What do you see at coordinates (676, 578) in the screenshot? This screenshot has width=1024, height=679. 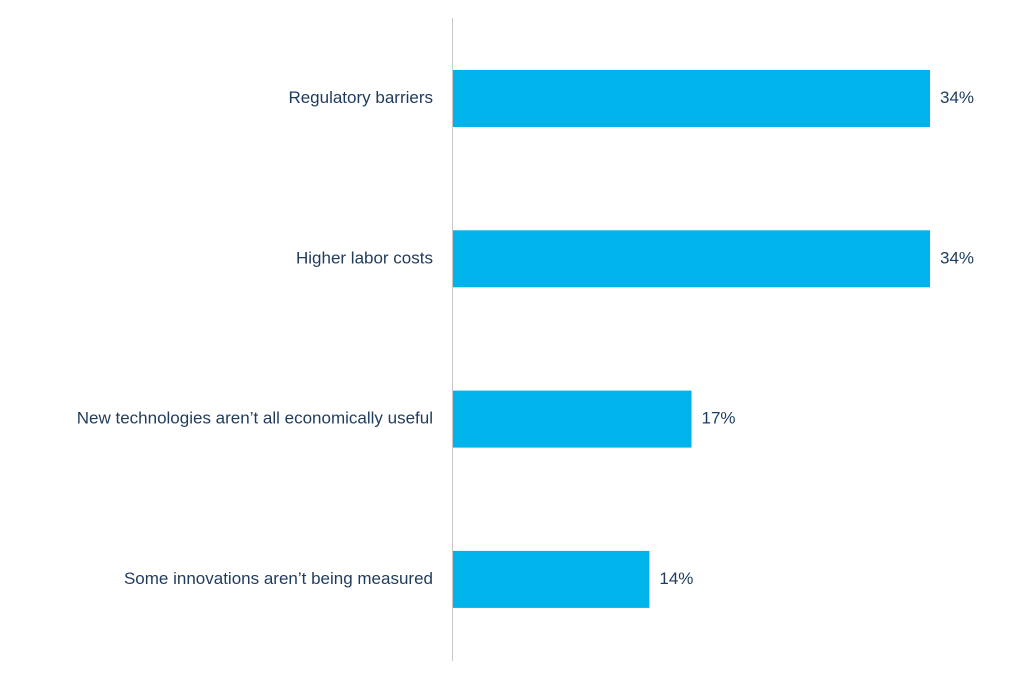 I see `value-label-4: 14%` at bounding box center [676, 578].